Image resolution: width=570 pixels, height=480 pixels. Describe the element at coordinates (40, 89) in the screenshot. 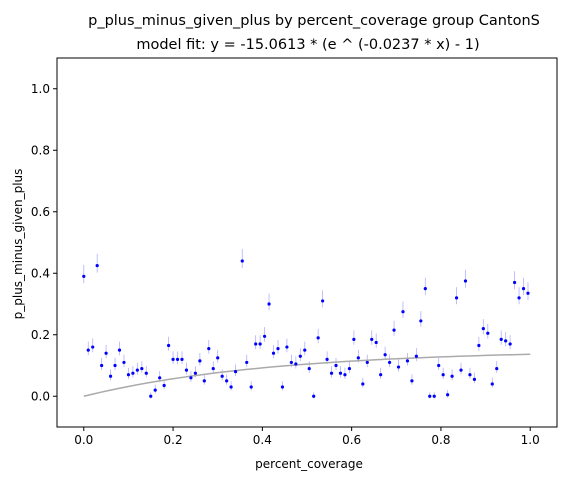

I see `y-tick-label: 1.0` at that location.